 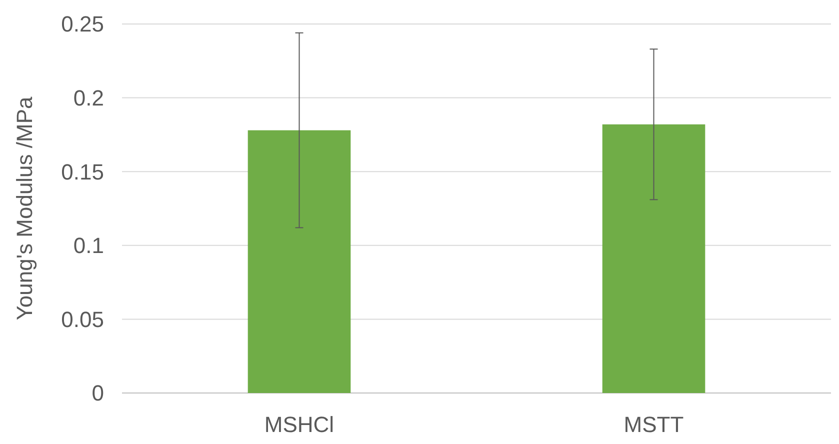 I want to click on y-tick-label: 0.05, so click(x=82, y=319).